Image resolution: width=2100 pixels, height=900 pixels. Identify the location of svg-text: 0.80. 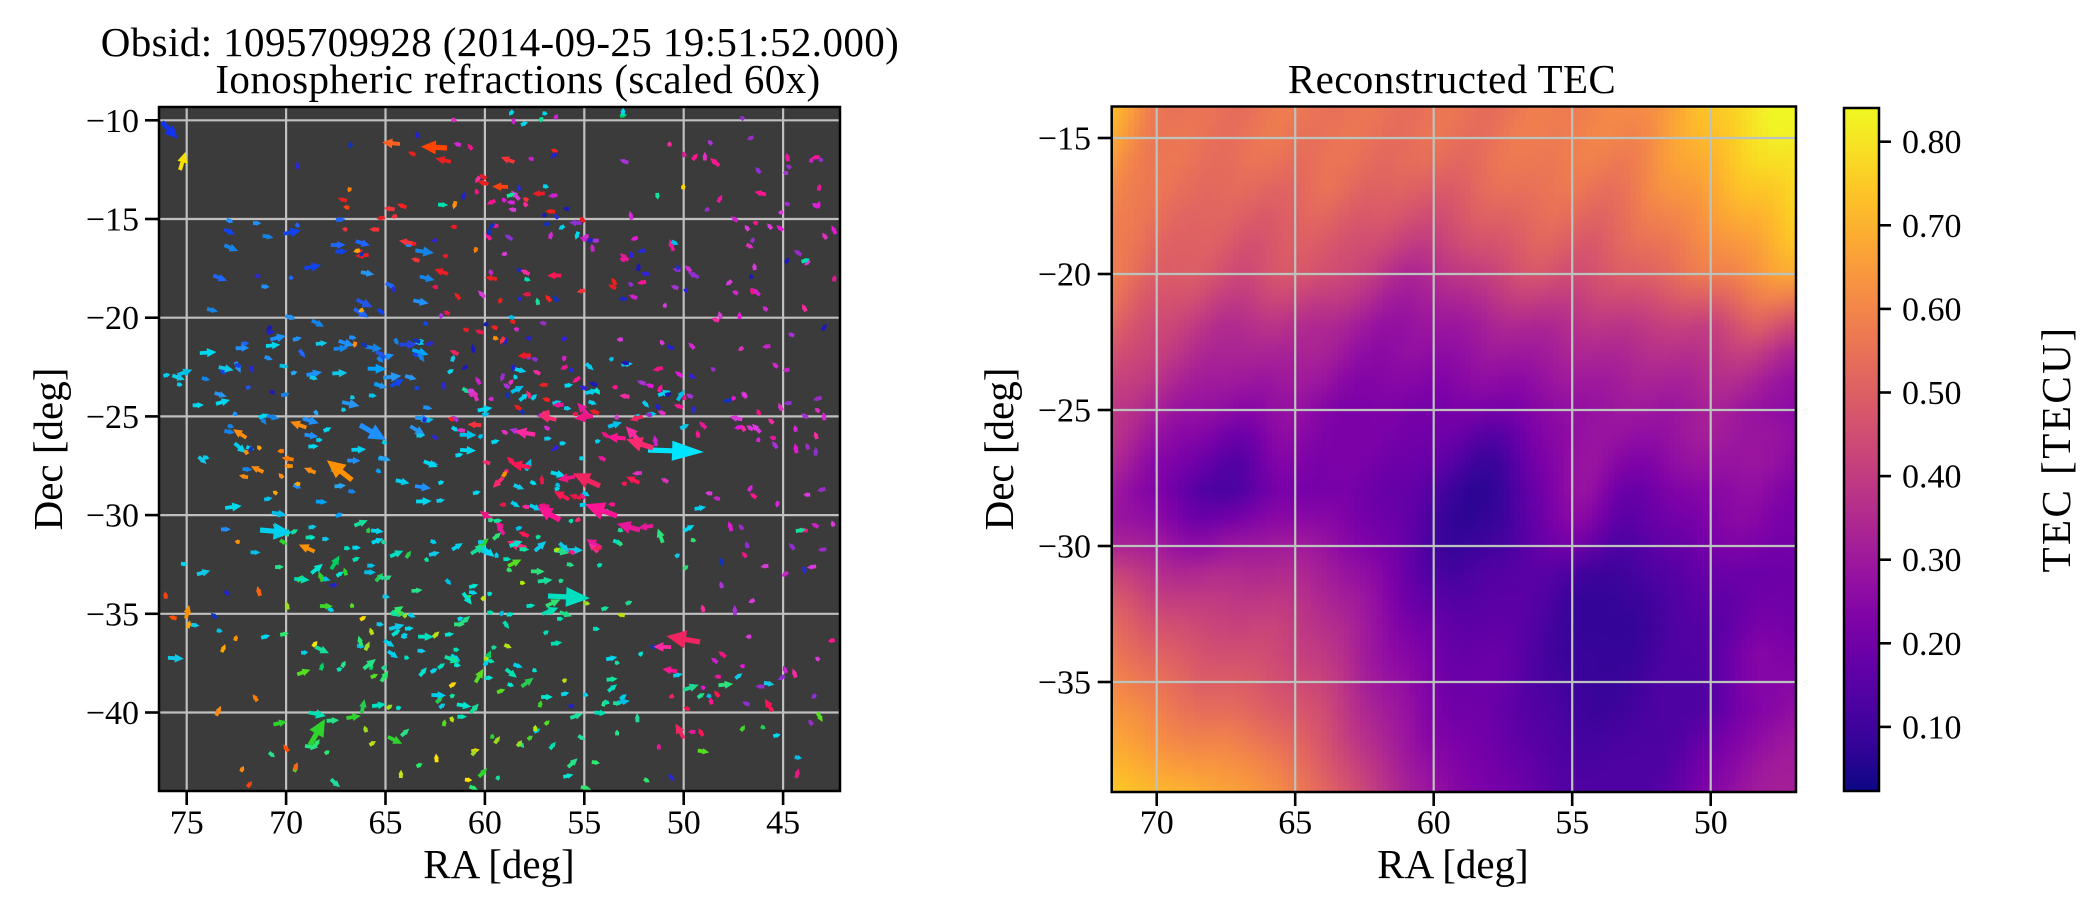
(1932, 142).